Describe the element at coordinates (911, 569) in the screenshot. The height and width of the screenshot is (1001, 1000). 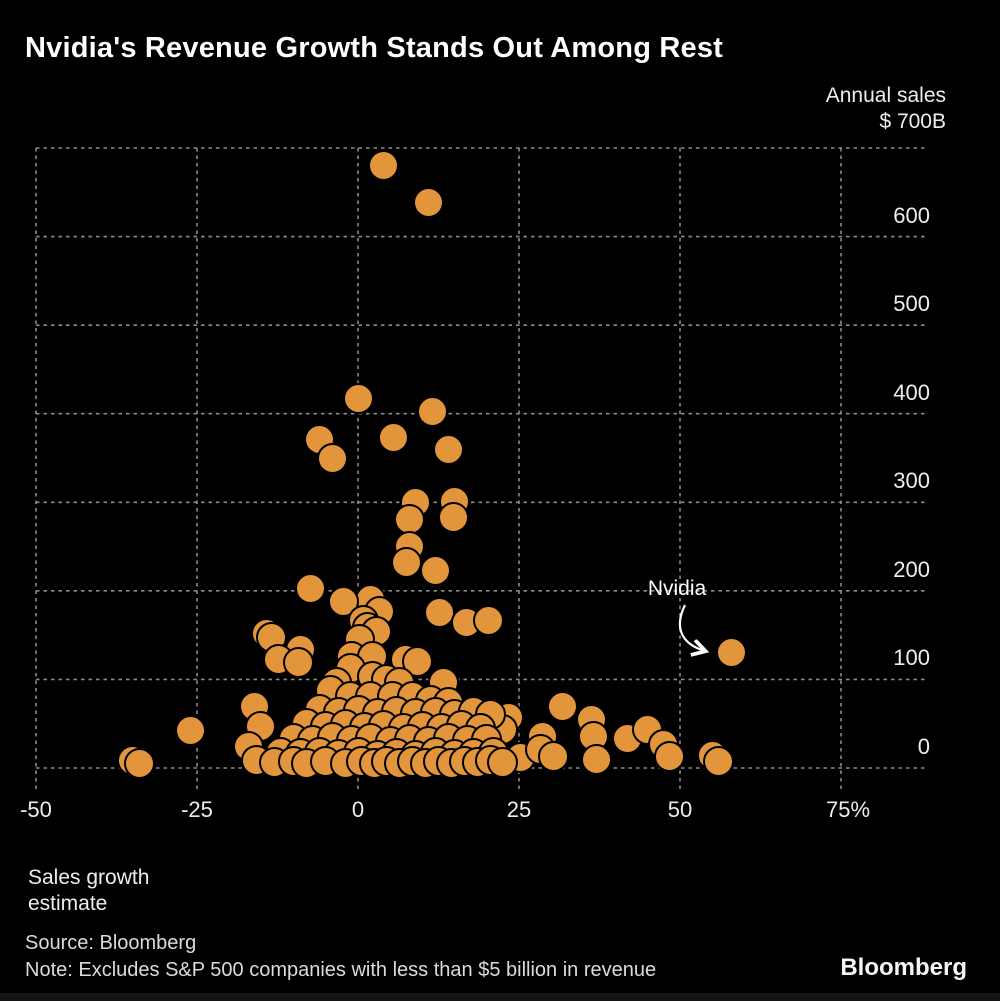
I see `y-tick-label: 200` at that location.